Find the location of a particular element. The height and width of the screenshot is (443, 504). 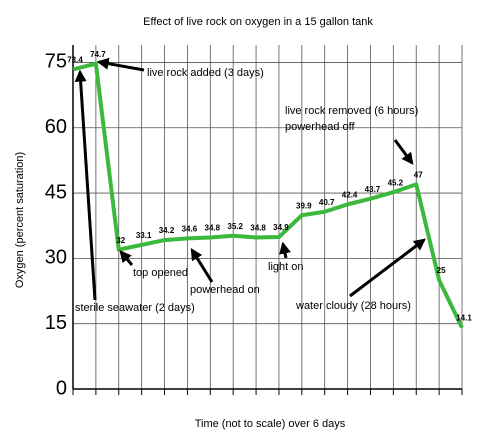

y-tick-label: 75 is located at coordinates (56, 62).